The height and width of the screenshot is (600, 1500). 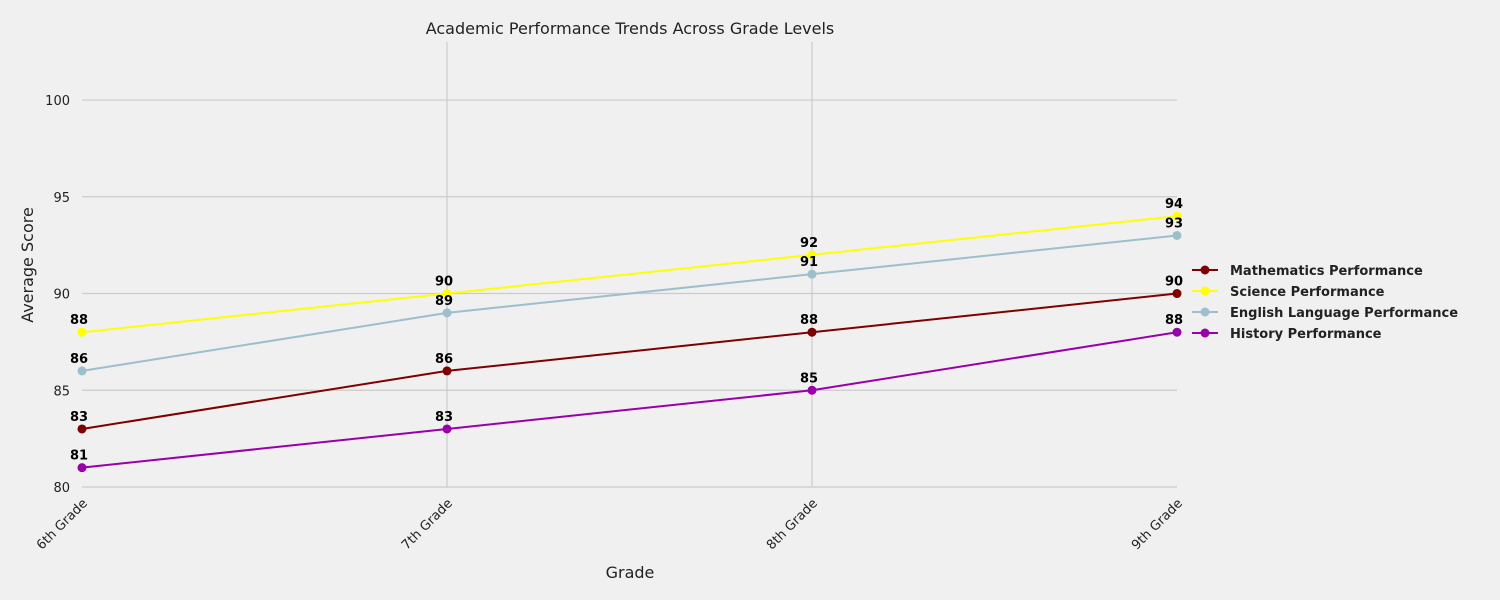 I want to click on data-label: 93, so click(x=1174, y=223).